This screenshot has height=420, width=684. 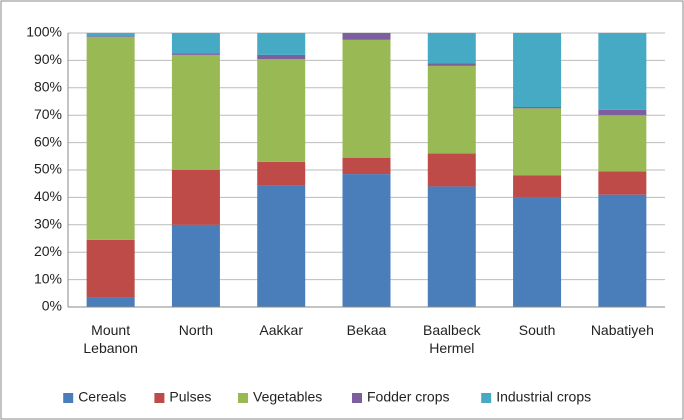 I want to click on y-tick-label: 30%, so click(x=48, y=224).